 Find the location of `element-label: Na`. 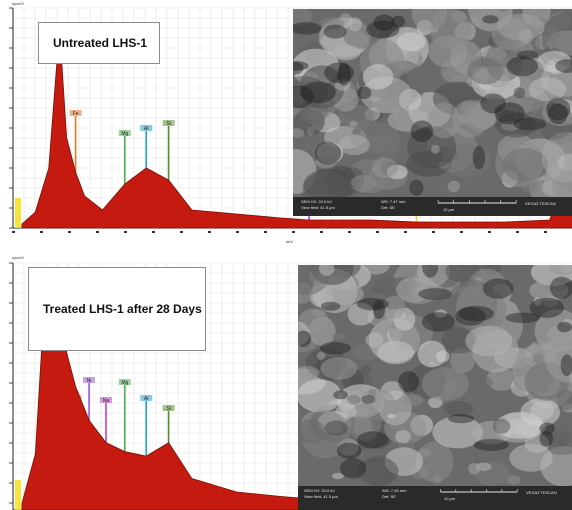

element-label: Na is located at coordinates (106, 401).